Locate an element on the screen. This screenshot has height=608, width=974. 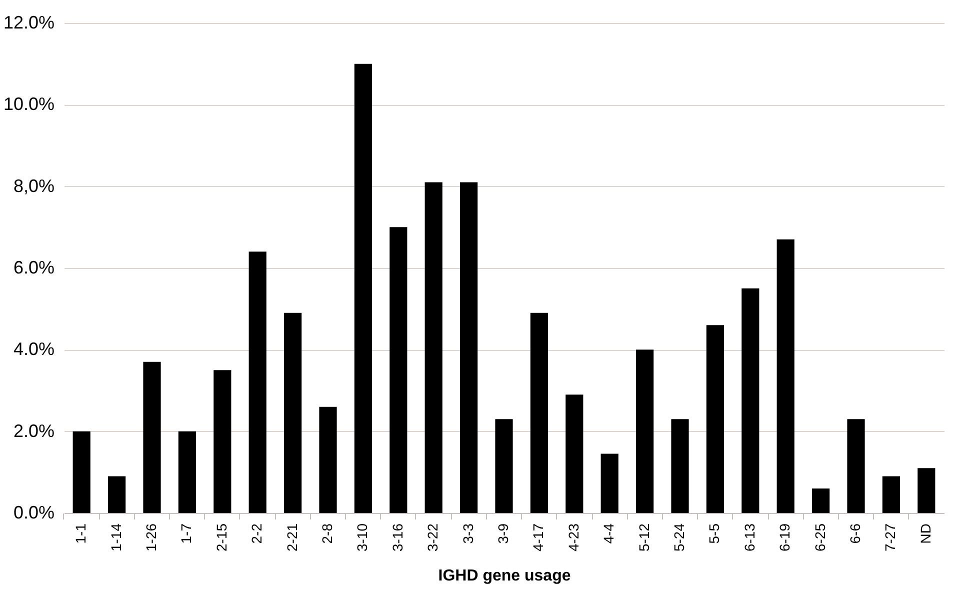
x-tick-label: 4-17 is located at coordinates (538, 537).